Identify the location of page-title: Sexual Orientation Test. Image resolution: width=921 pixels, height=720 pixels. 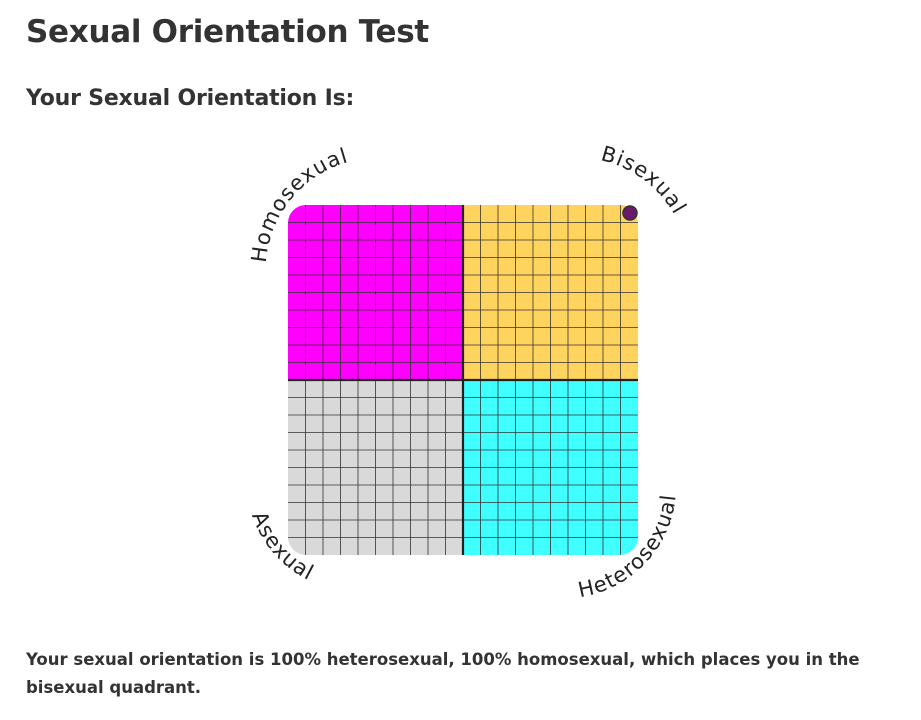
(227, 32).